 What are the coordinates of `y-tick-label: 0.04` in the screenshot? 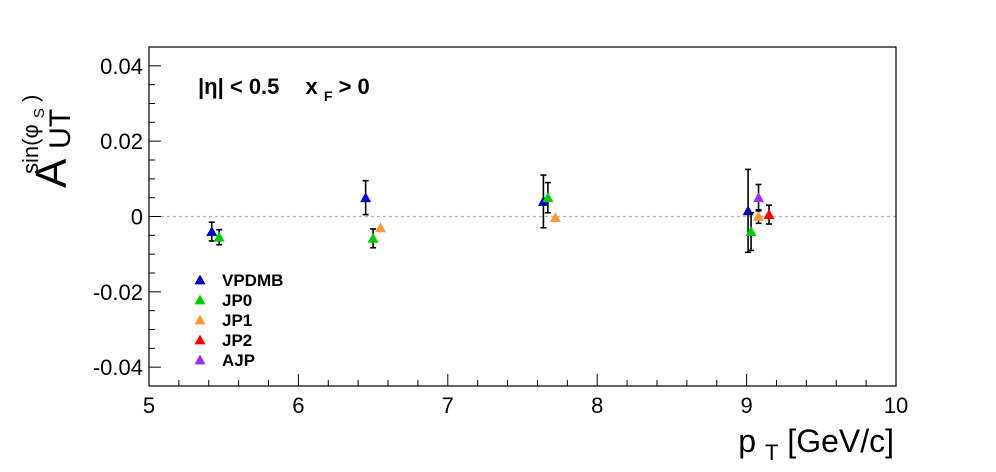 It's located at (121, 66).